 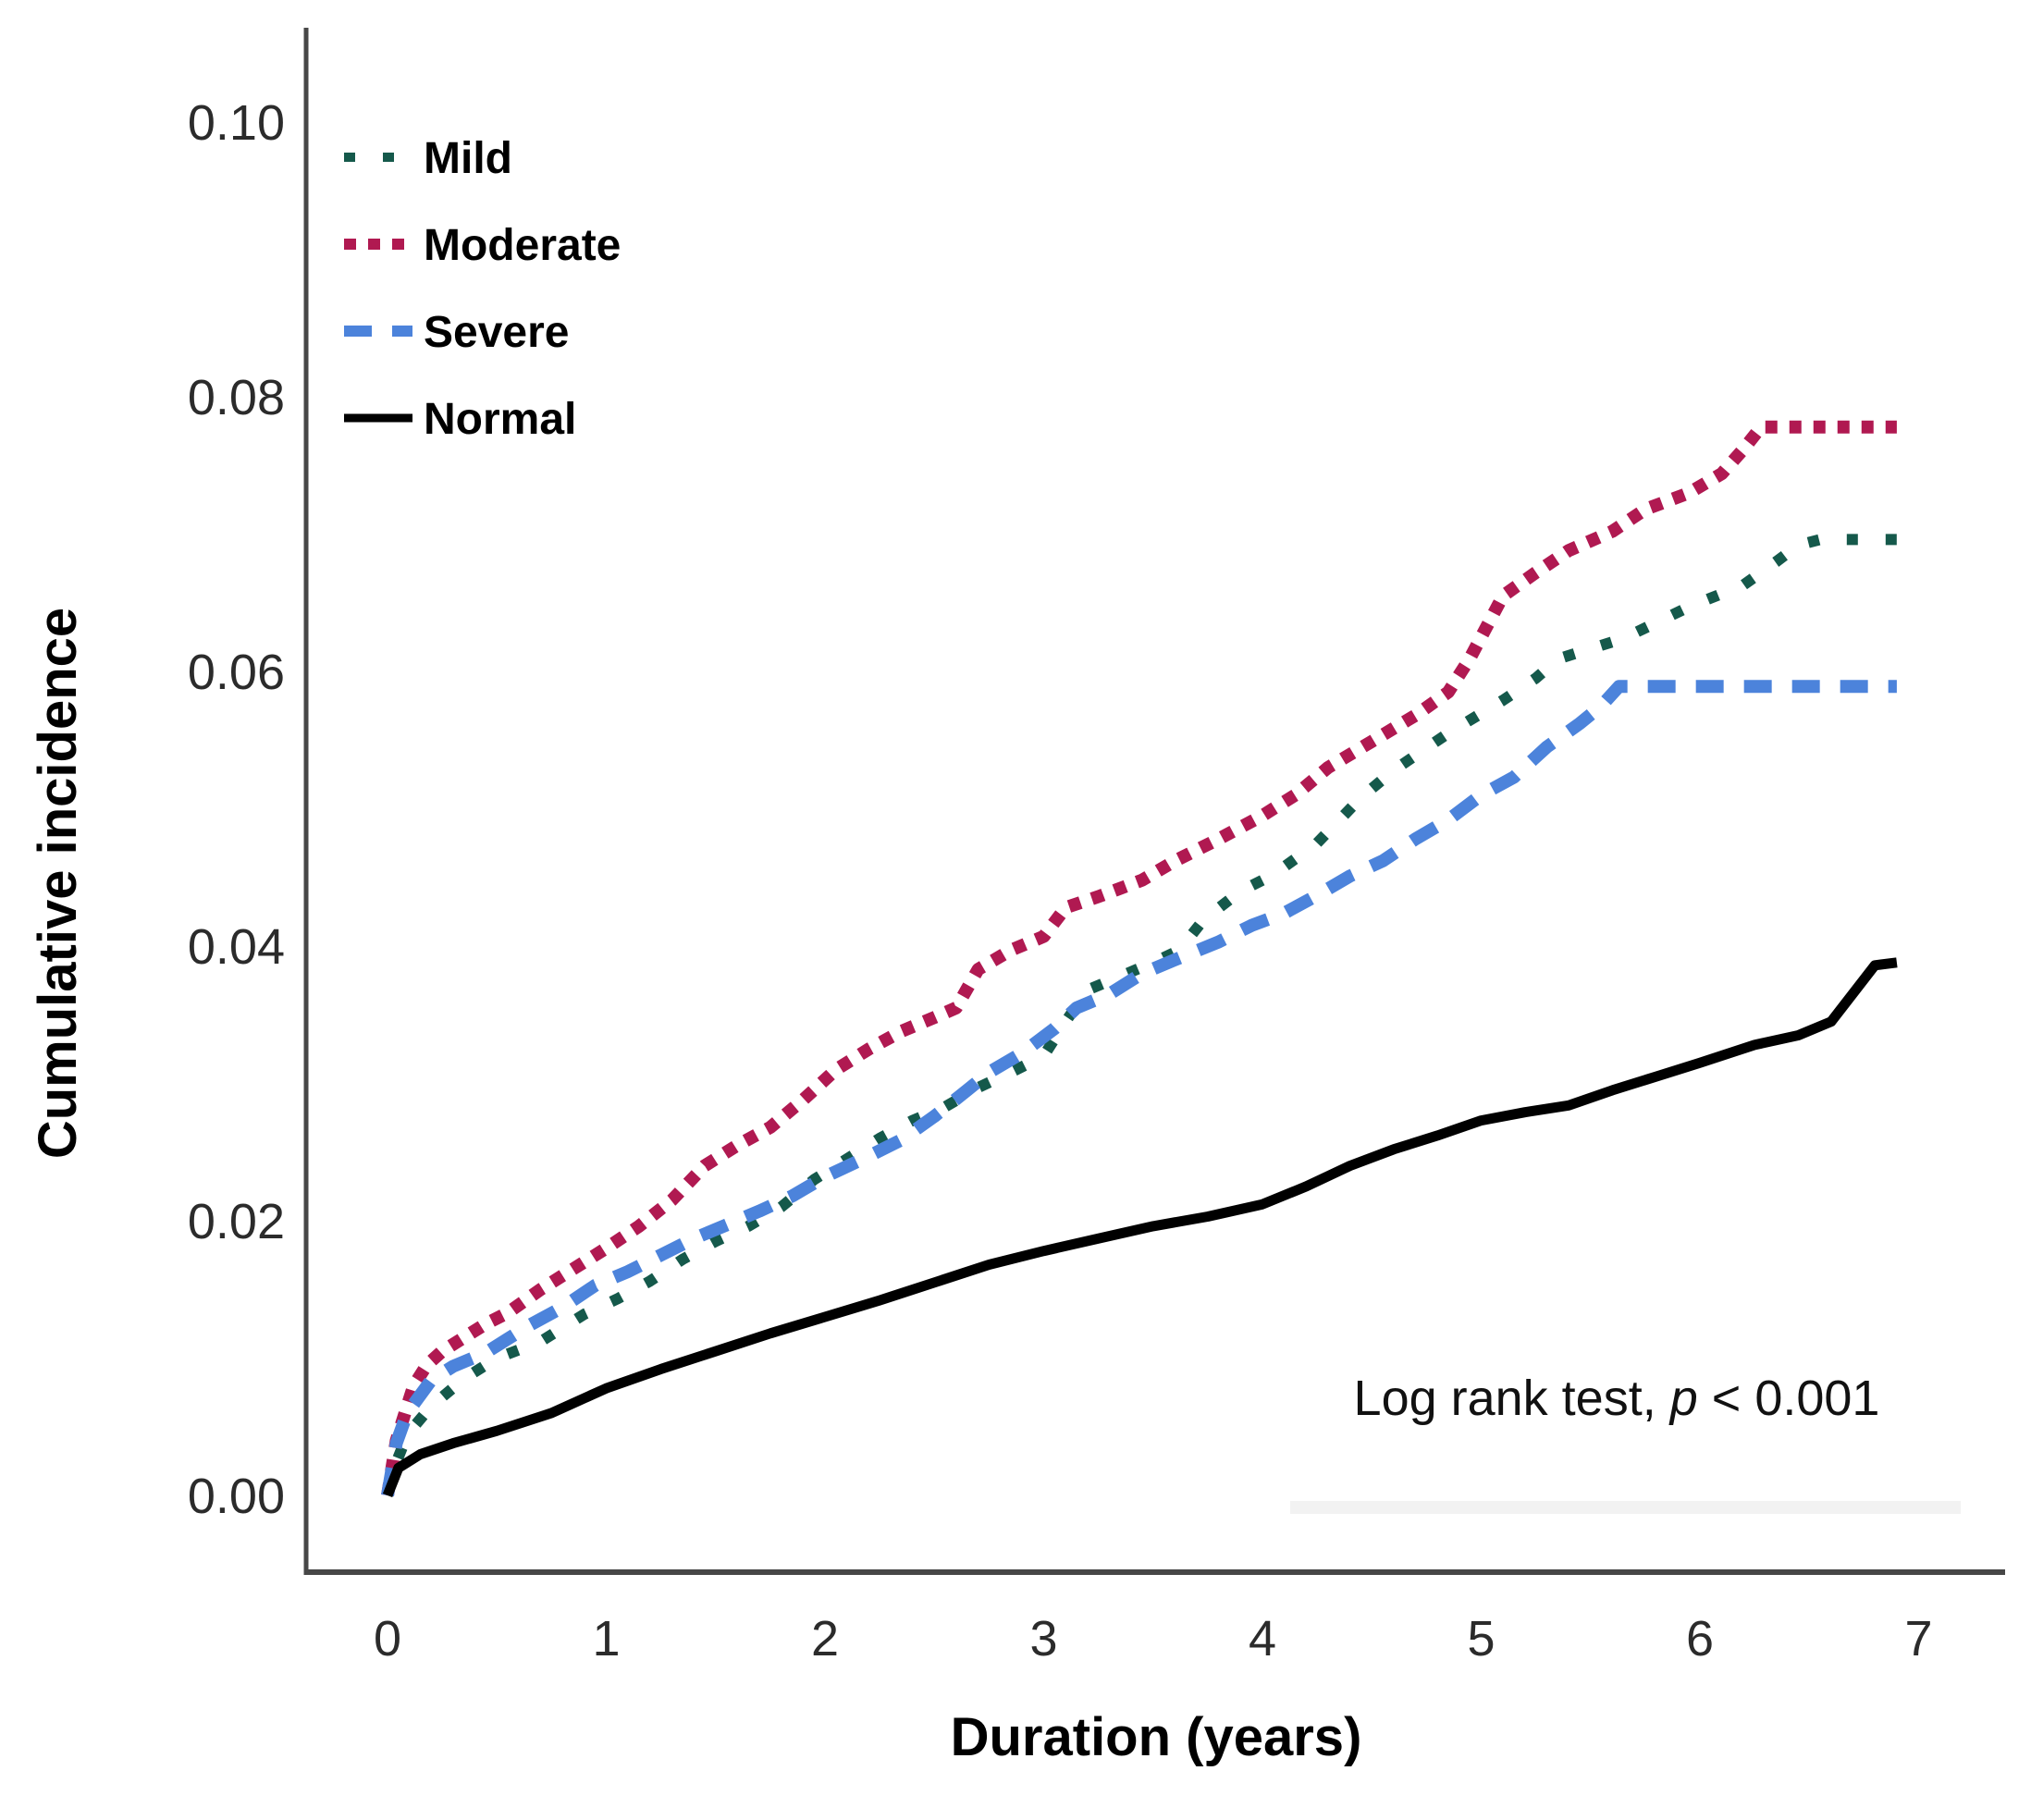 I want to click on x-axis-title: Duration (years), so click(x=1156, y=1737).